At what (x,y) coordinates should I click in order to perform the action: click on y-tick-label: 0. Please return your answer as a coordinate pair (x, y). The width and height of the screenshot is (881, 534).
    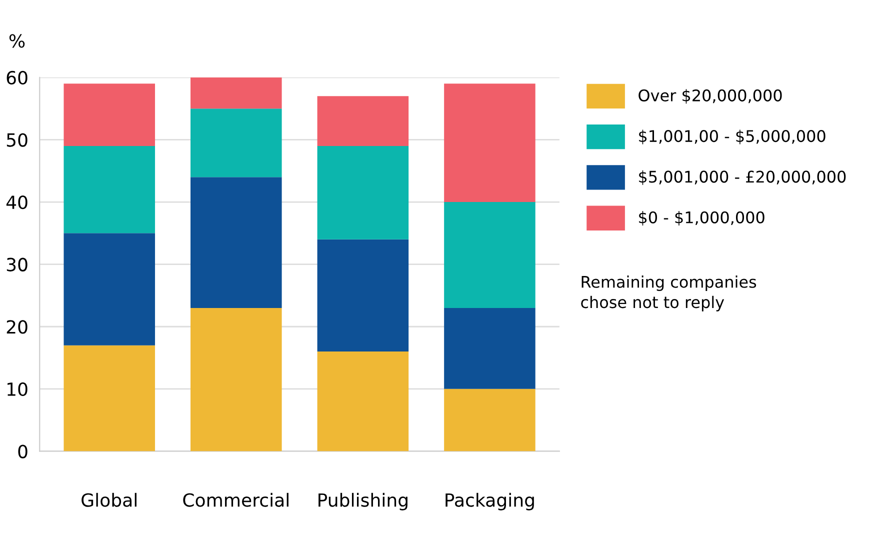
    Looking at the image, I should click on (23, 451).